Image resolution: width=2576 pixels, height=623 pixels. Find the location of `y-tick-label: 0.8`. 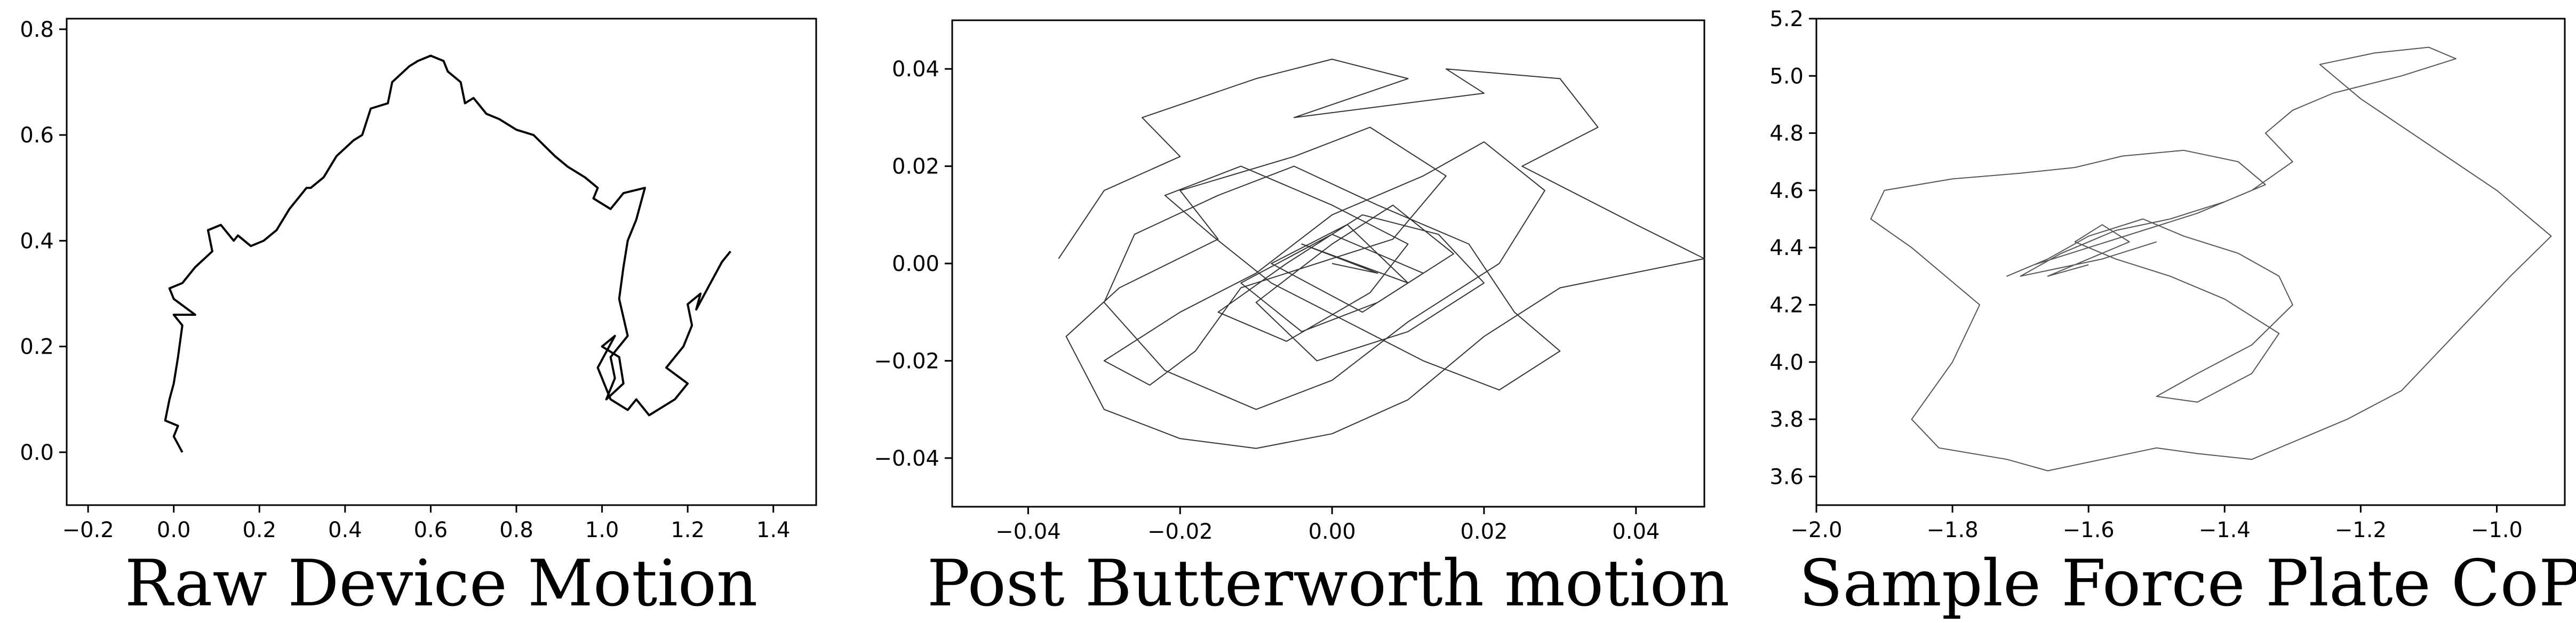

y-tick-label: 0.8 is located at coordinates (37, 30).